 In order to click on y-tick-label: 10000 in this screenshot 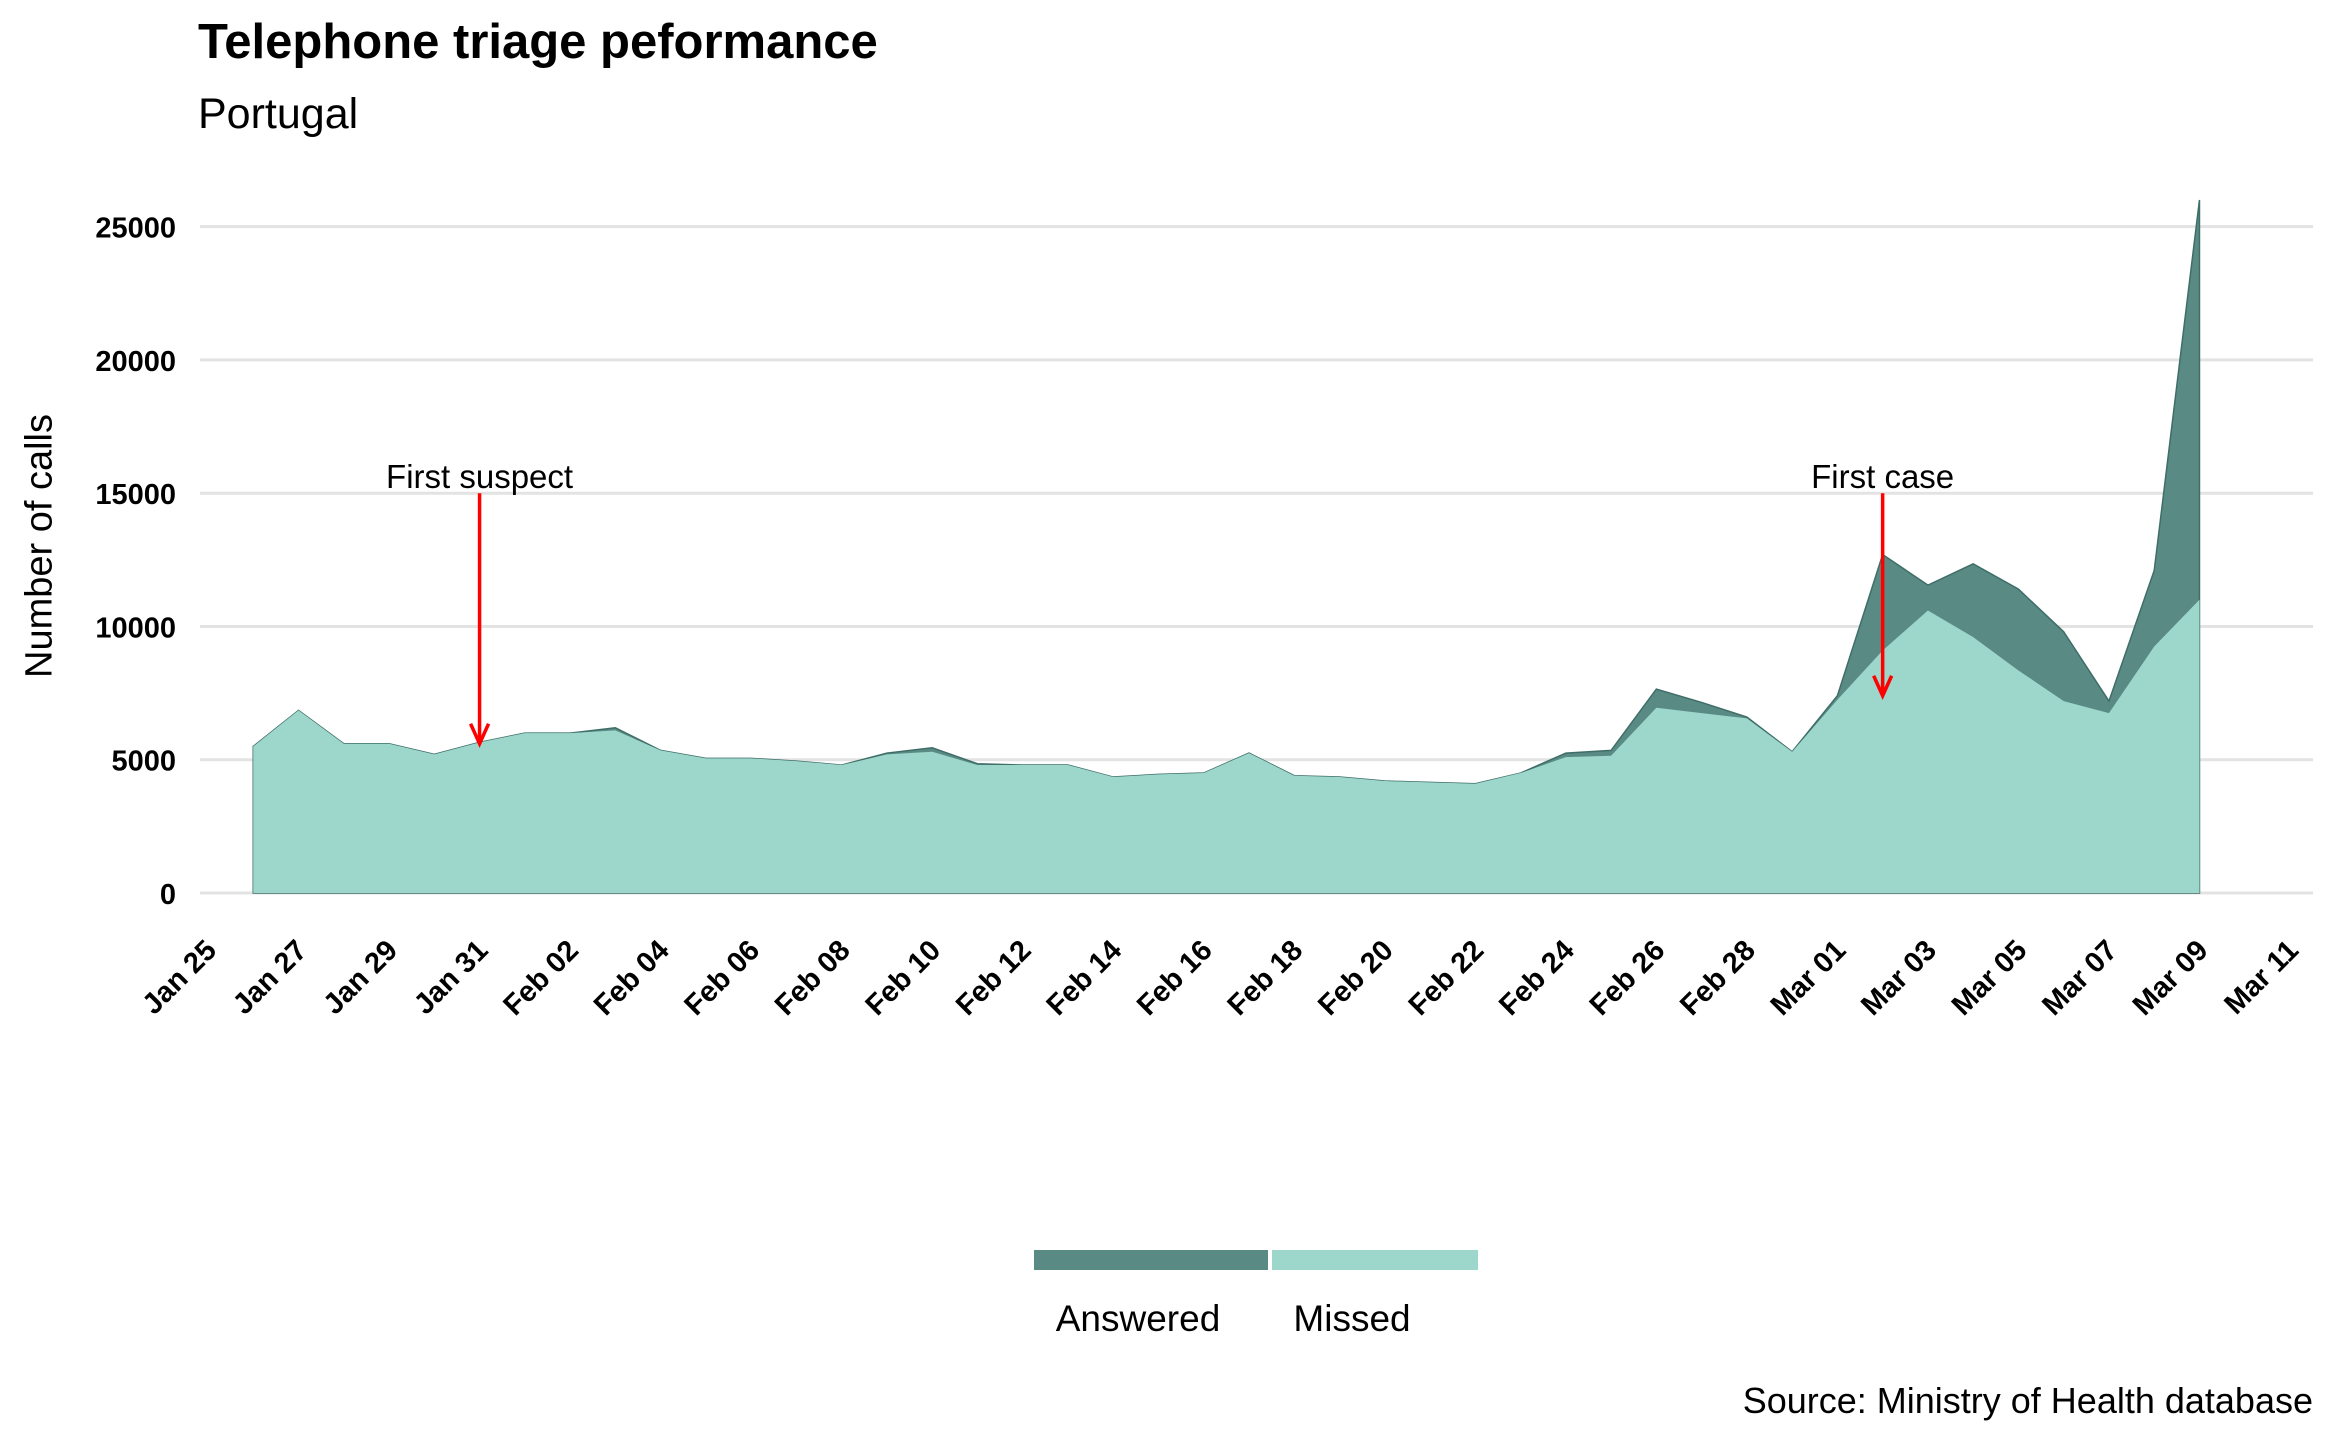, I will do `click(135, 628)`.